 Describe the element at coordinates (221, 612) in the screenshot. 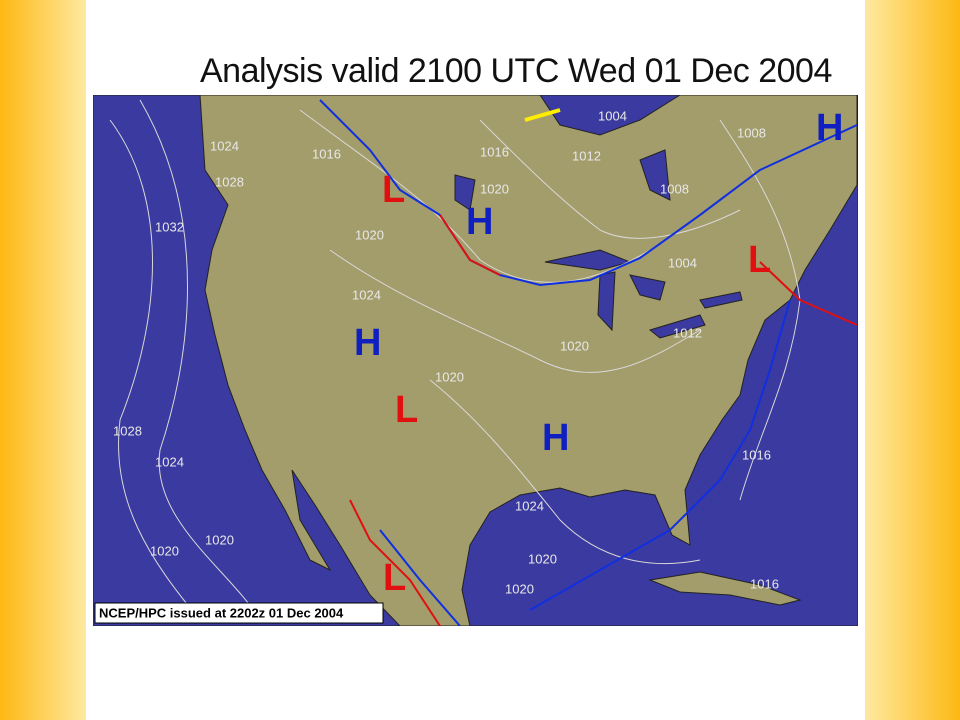

I see `issued-note: NCEP/HPC issued at 2202z 01 Dec 2004` at that location.